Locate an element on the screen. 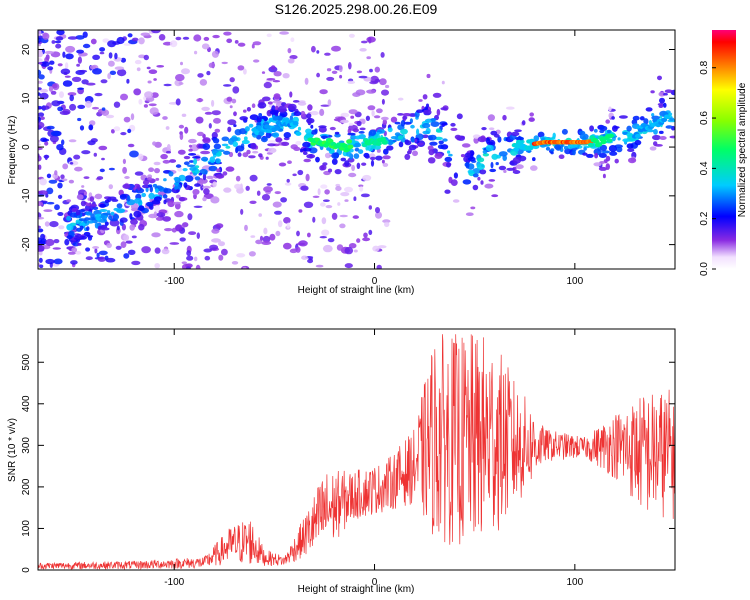  y-tick-label: 20 is located at coordinates (26, 50).